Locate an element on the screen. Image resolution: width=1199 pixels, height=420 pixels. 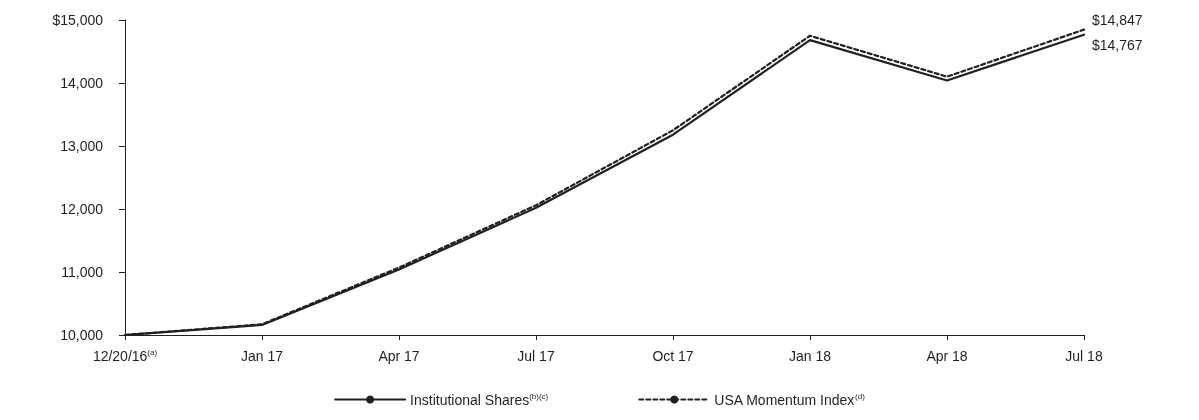
data-label: $14,767 is located at coordinates (1117, 44).